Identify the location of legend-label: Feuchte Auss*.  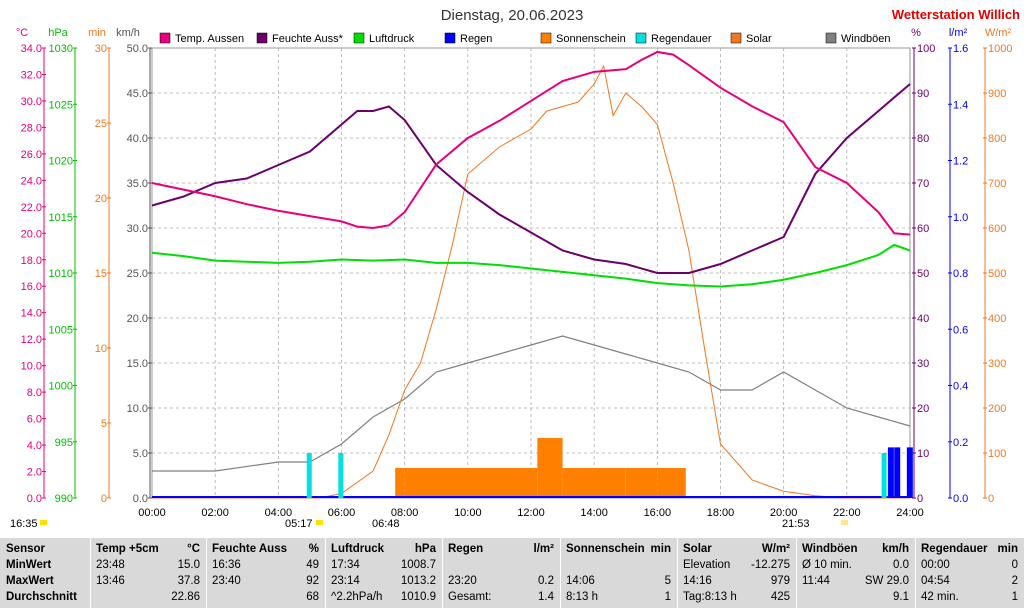
(308, 39).